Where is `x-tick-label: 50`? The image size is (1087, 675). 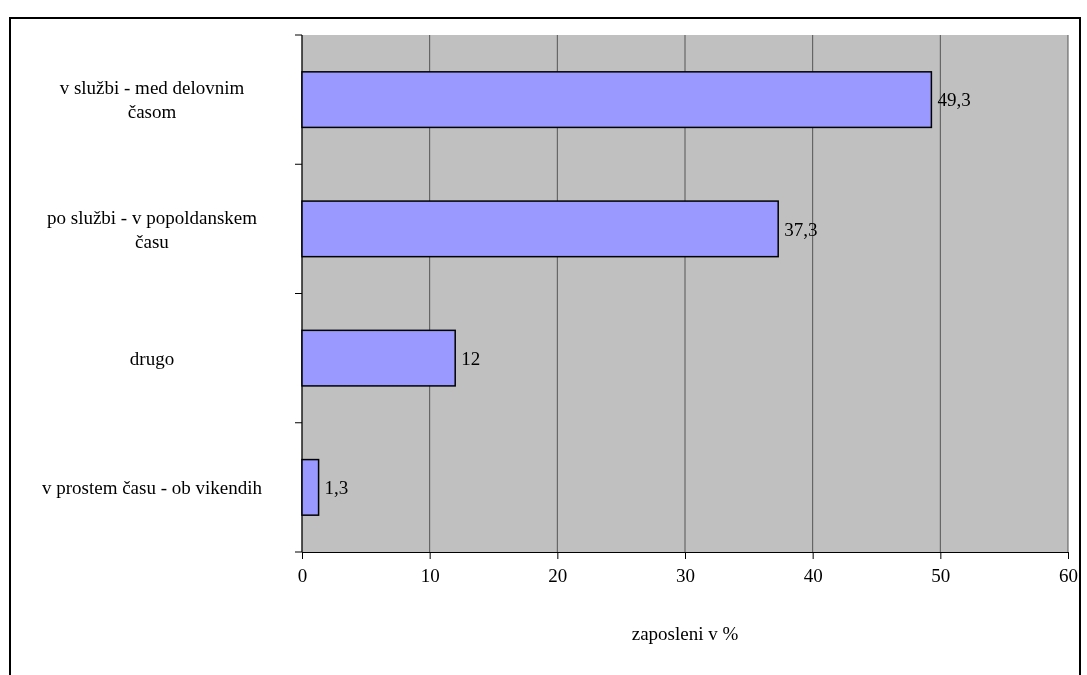 x-tick-label: 50 is located at coordinates (941, 576).